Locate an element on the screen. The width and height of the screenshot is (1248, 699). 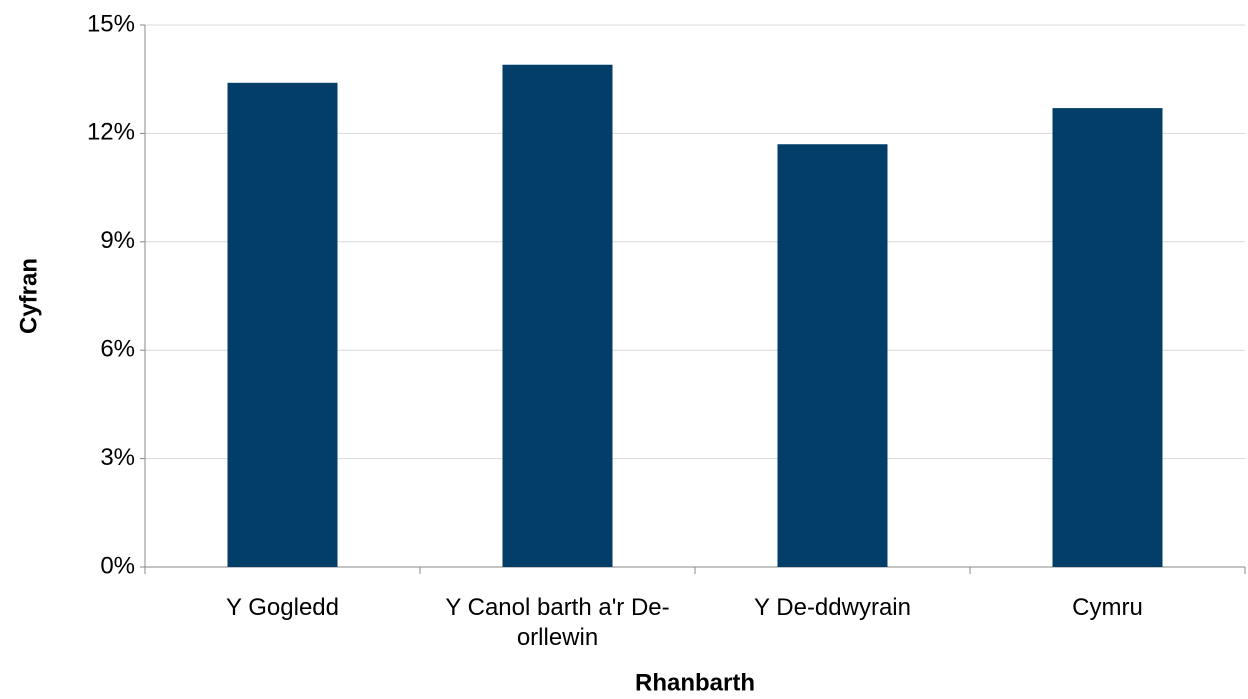
y-tick-label: 6% is located at coordinates (117, 349).